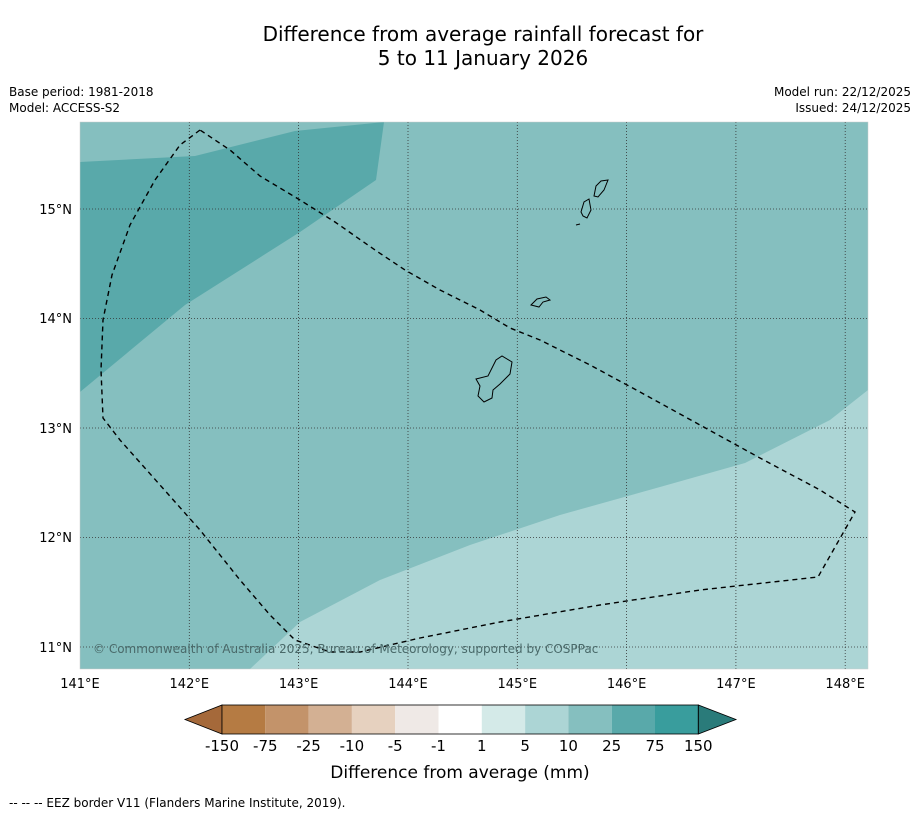  I want to click on colorbar-label: 1, so click(482, 746).